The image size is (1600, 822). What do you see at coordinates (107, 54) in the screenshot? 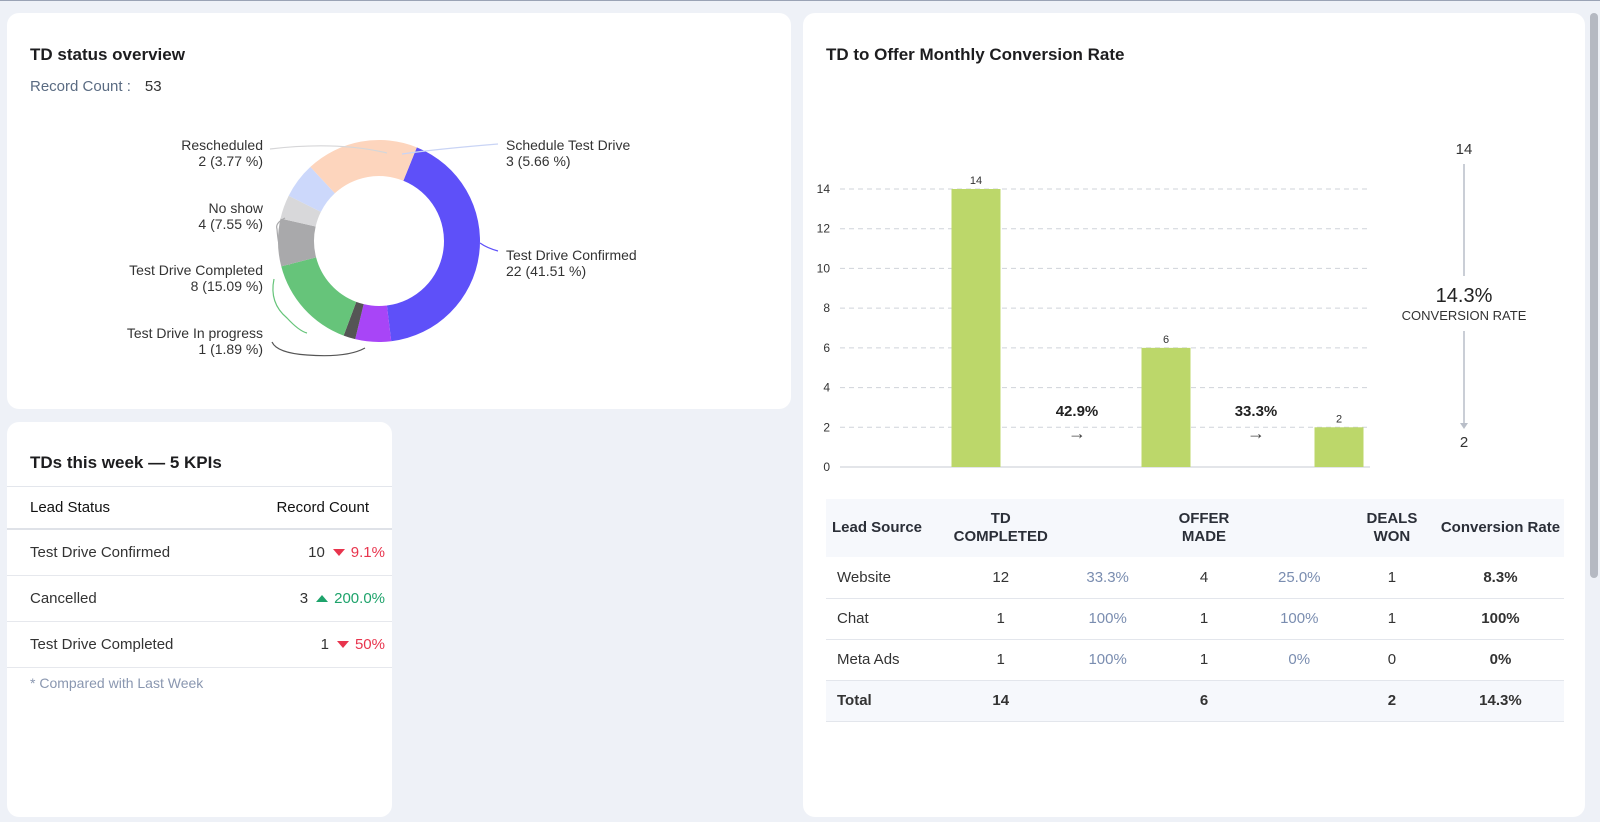
I see `card-title: TD status overview` at bounding box center [107, 54].